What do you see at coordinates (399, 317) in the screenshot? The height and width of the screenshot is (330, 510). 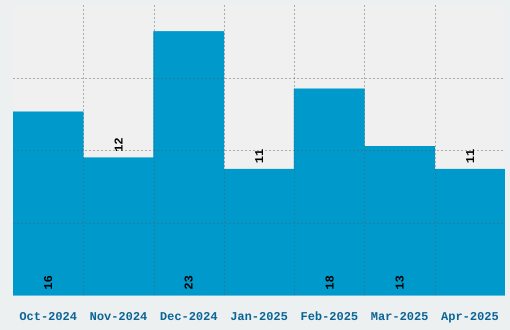 I see `x-tick-label: Mar-2025` at bounding box center [399, 317].